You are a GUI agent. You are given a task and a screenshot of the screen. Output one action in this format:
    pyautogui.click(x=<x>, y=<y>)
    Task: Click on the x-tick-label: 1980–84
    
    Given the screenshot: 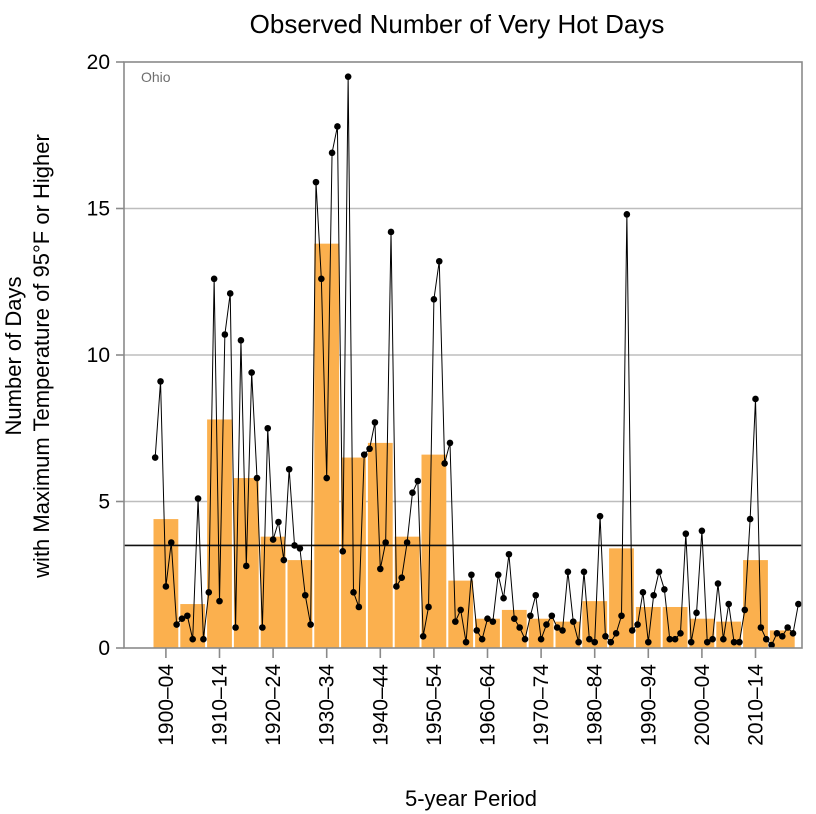 What is the action you would take?
    pyautogui.click(x=595, y=705)
    